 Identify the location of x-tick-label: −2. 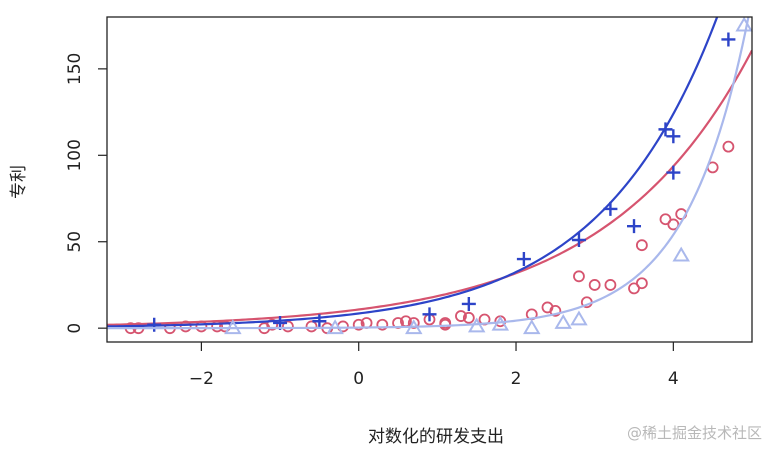
(201, 379).